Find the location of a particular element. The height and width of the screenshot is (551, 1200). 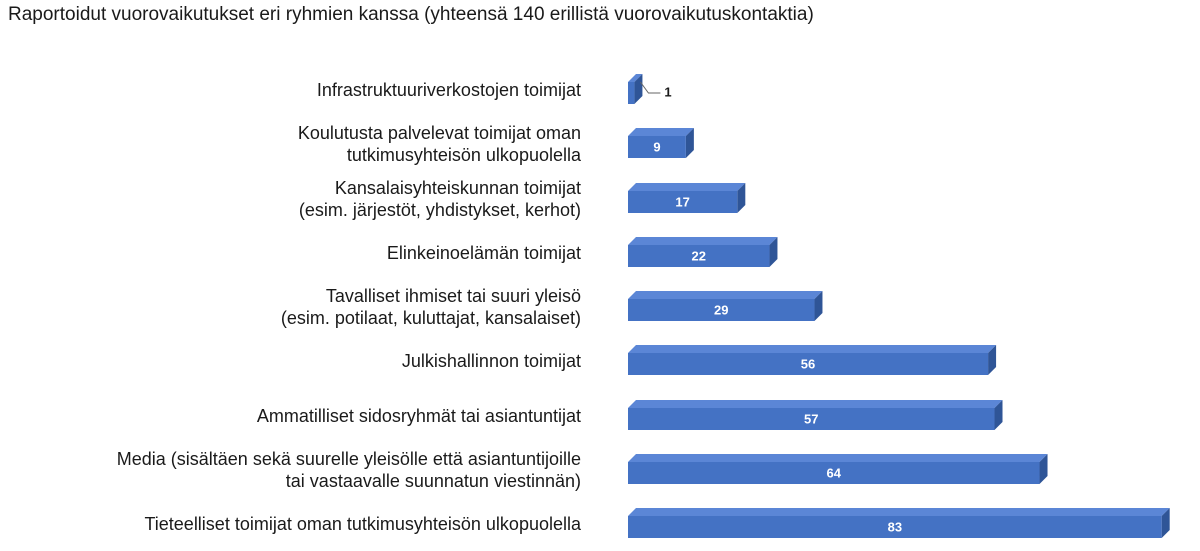

data-label: 1 is located at coordinates (667, 91).